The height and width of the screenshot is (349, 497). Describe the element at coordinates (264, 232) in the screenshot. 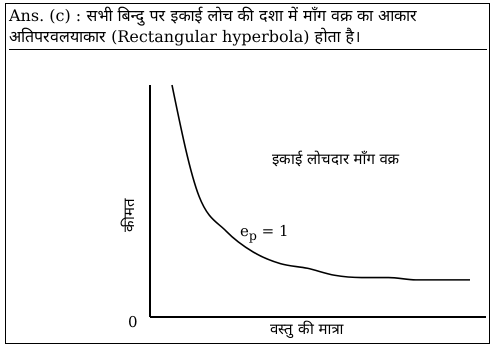

I see `annotation: e$_{p}$ = 1` at that location.